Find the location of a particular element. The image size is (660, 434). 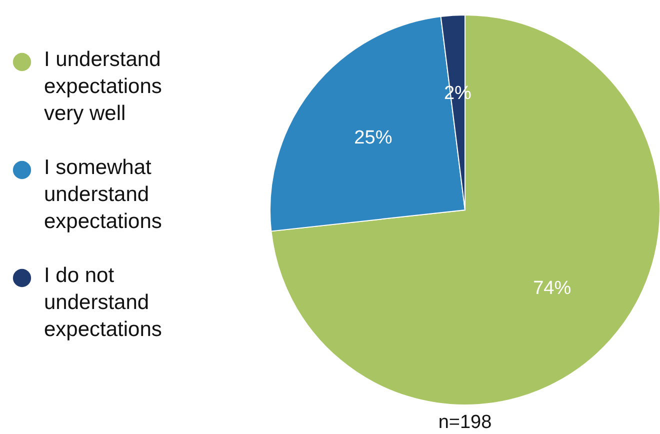

legend-label: I somewhat understand expectations is located at coordinates (103, 194).